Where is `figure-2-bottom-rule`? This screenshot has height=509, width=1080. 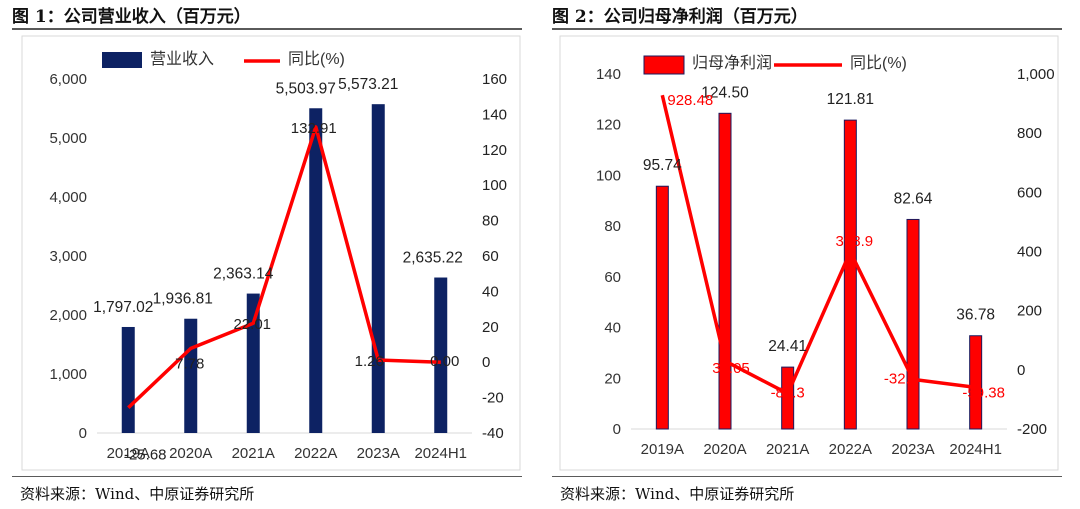
figure-2-bottom-rule is located at coordinates (807, 476).